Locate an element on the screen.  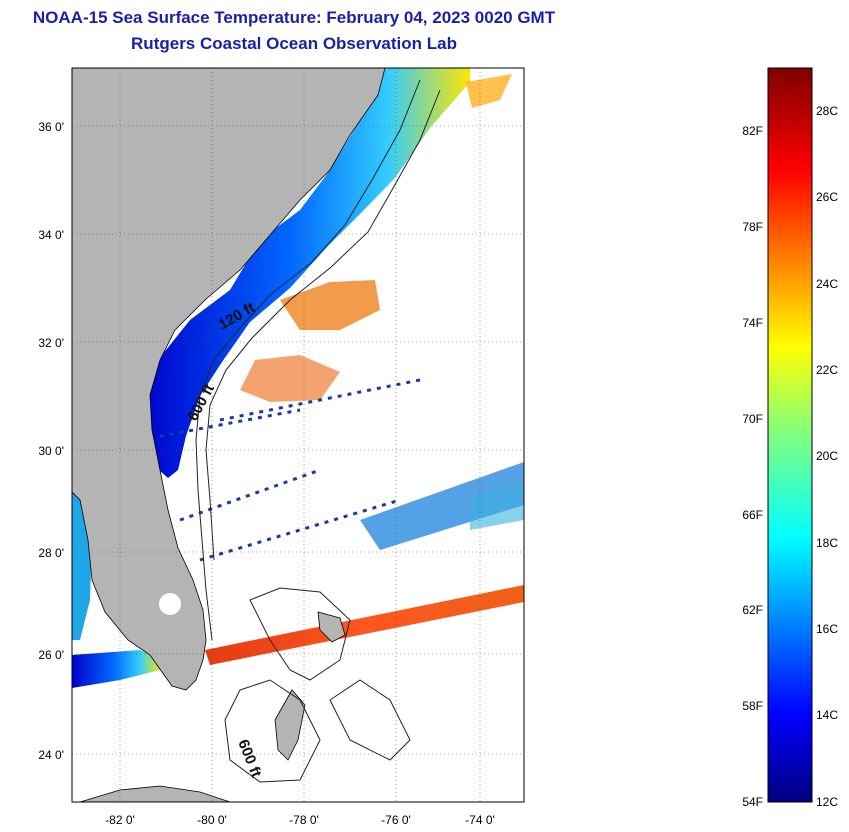
warm-swath is located at coordinates (364, 625).